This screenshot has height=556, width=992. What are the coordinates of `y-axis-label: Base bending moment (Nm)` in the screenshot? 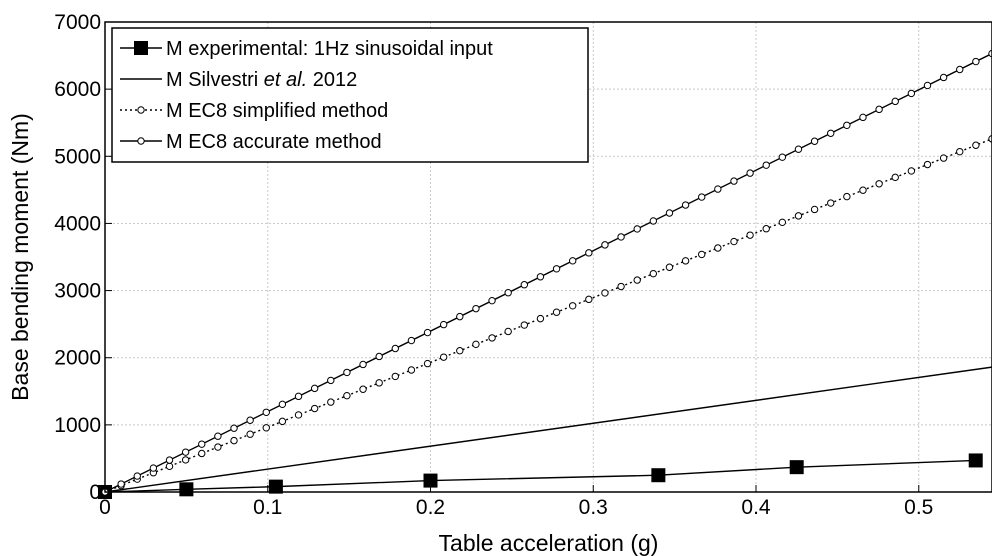 It's located at (20, 257).